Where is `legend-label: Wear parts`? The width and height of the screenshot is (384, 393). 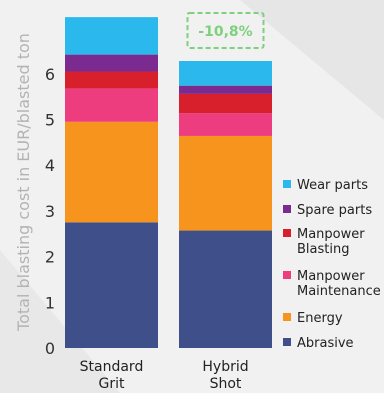
legend-label: Wear parts is located at coordinates (332, 185).